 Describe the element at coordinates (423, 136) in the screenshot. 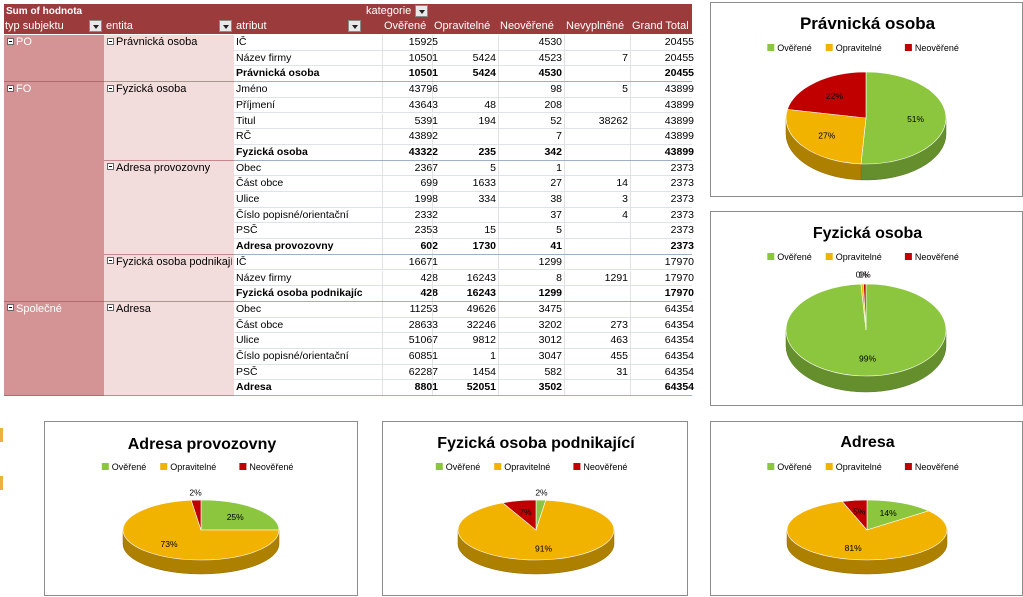

I see `value-cell: 43892` at that location.